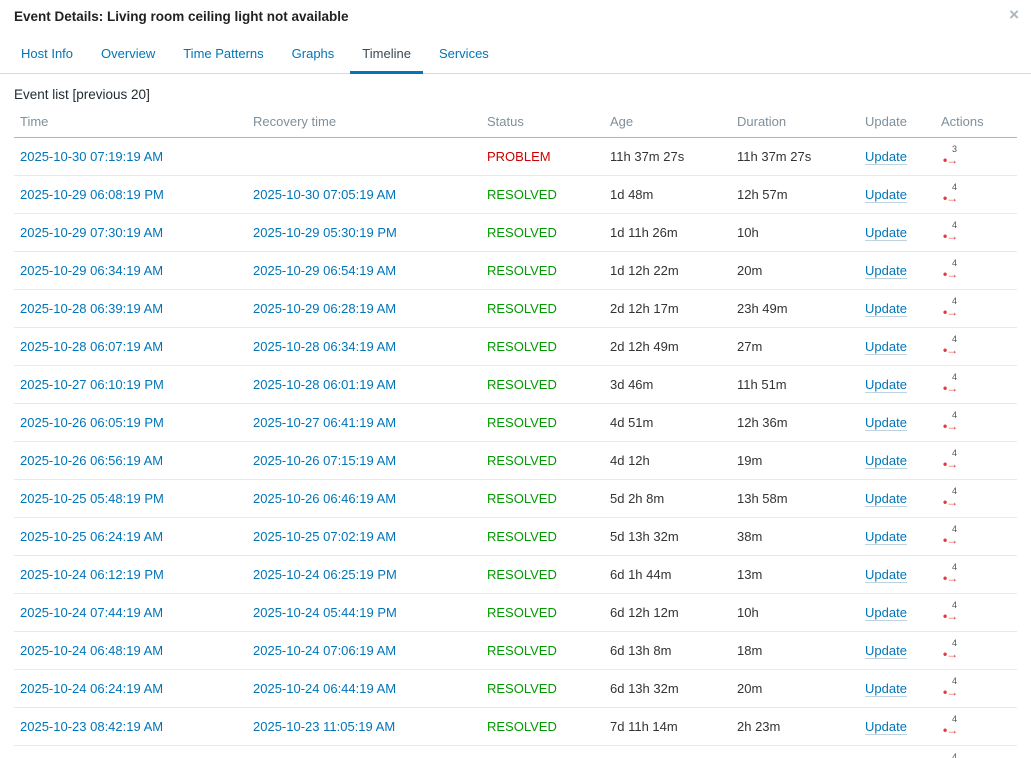 Image resolution: width=1031 pixels, height=758 pixels. Describe the element at coordinates (667, 536) in the screenshot. I see `age-cell: 5d 13h 32m` at that location.